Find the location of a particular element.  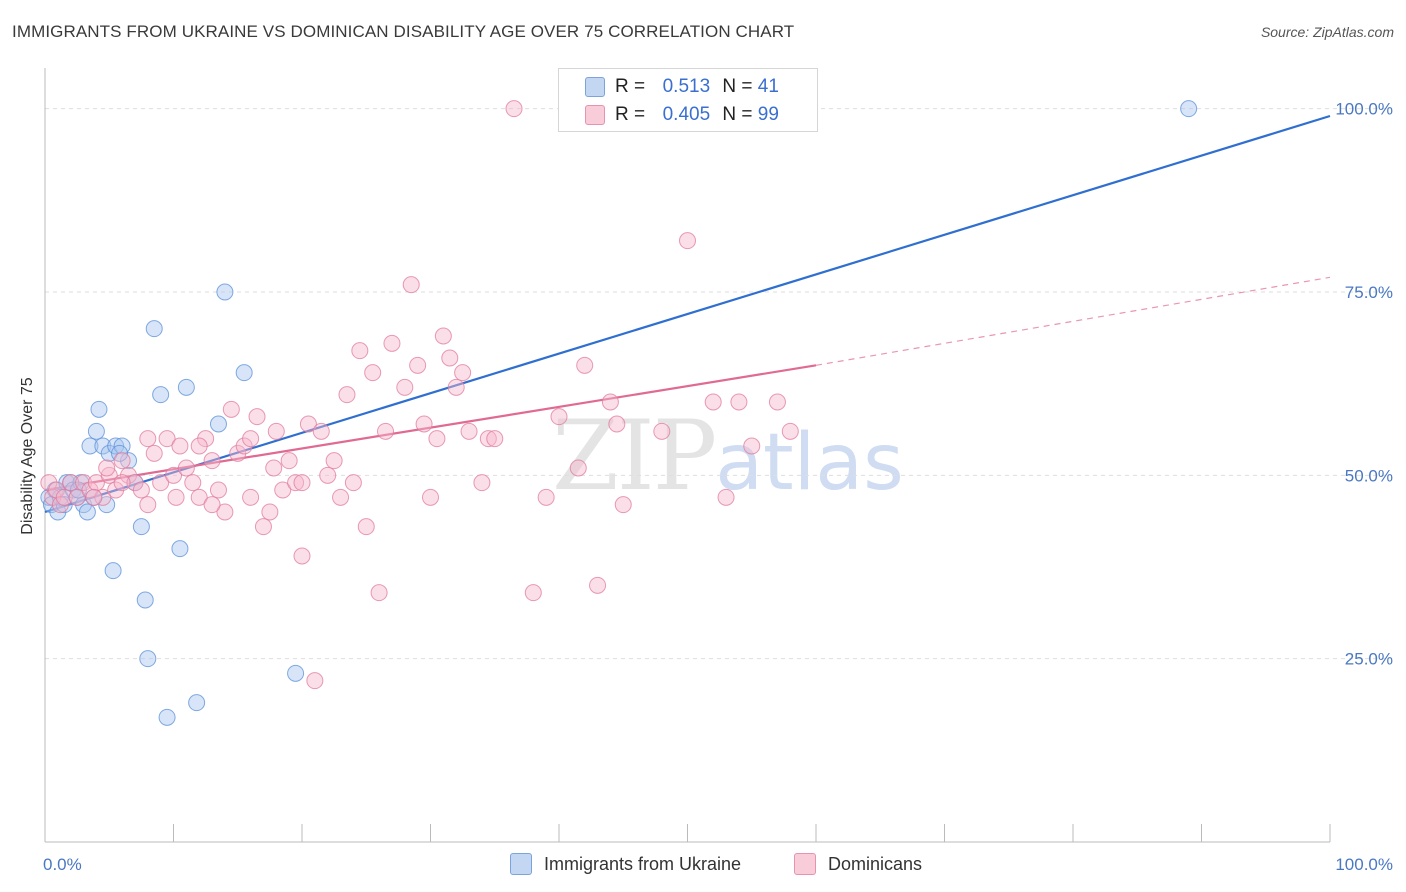

bottom-legend-ukraine: Immigrants from Ukraine is located at coordinates (625, 864).